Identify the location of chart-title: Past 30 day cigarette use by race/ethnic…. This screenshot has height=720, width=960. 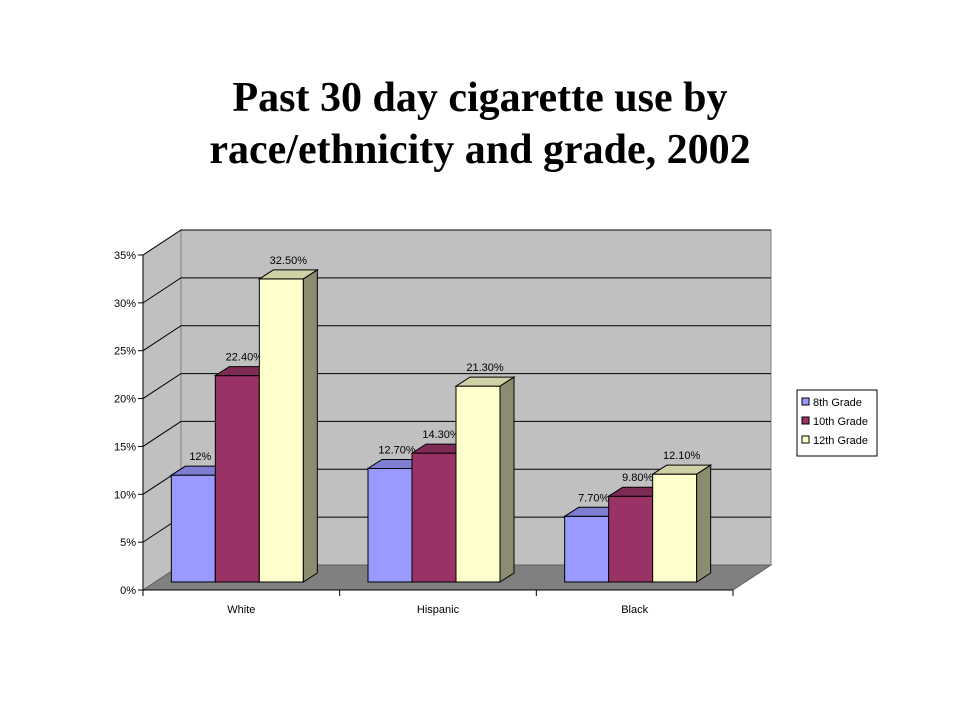
(480, 124).